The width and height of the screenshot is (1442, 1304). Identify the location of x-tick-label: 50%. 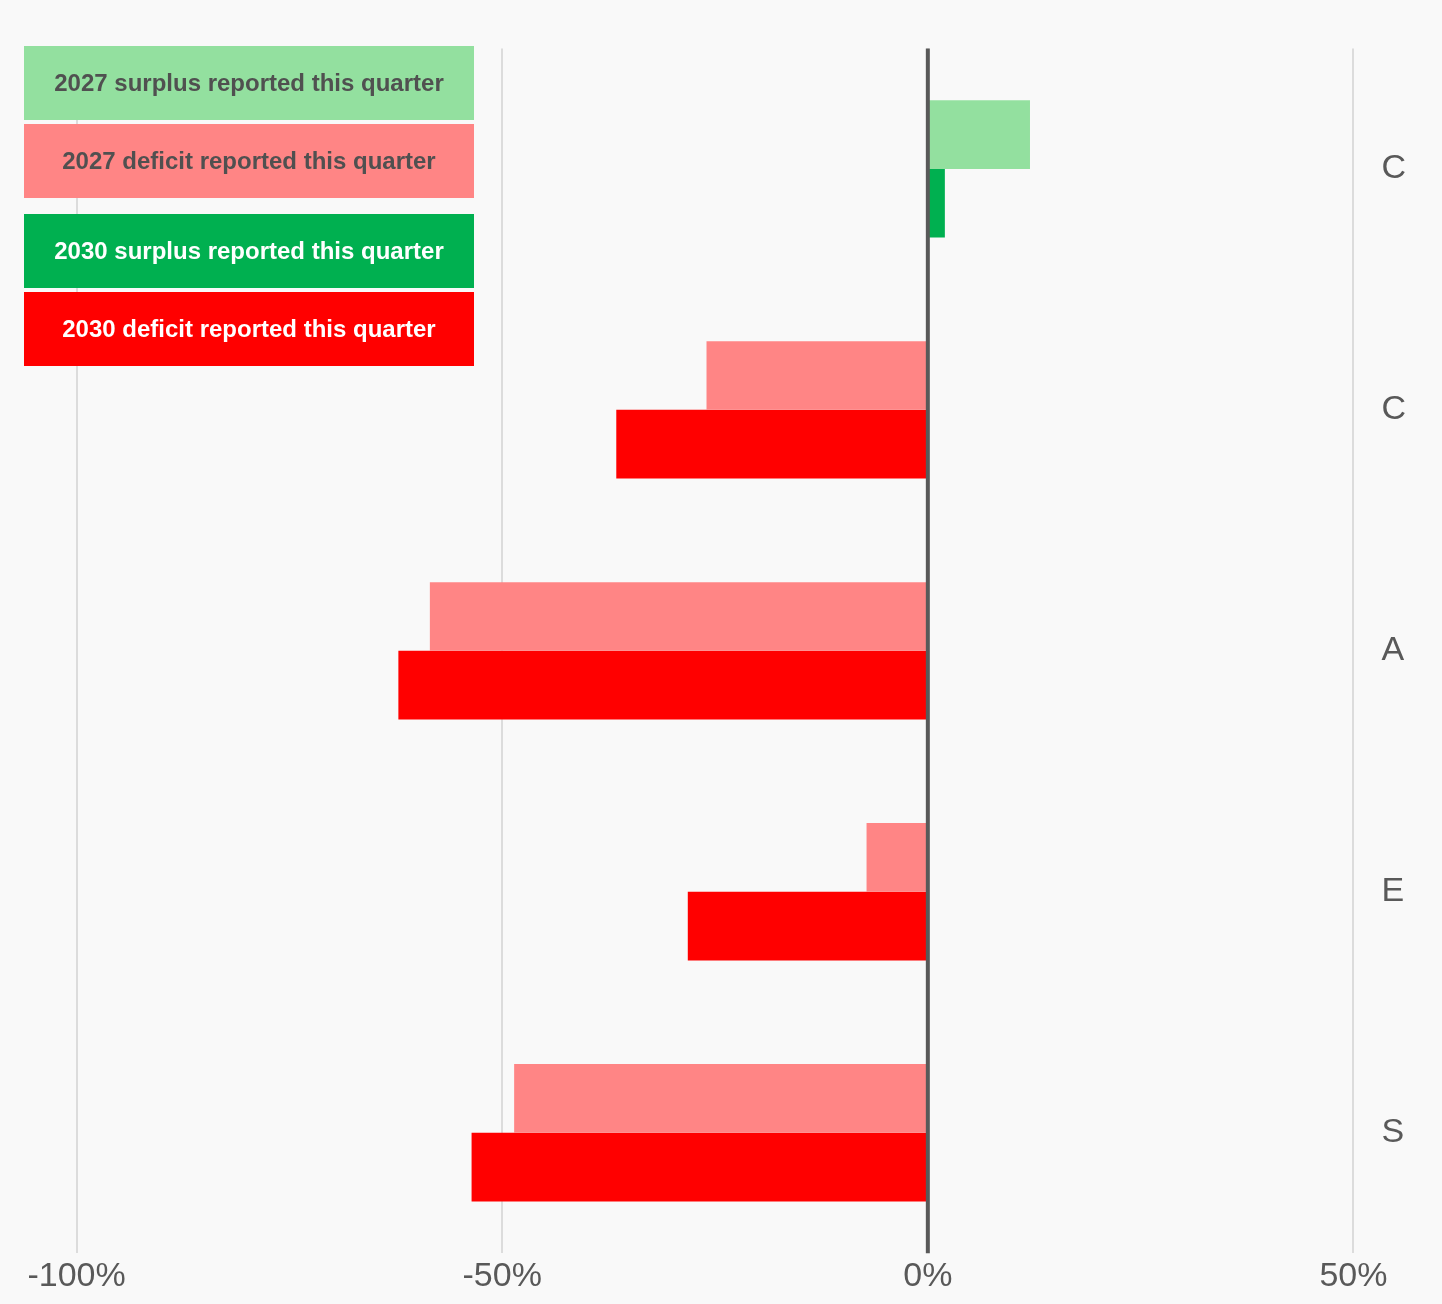
(1353, 1273).